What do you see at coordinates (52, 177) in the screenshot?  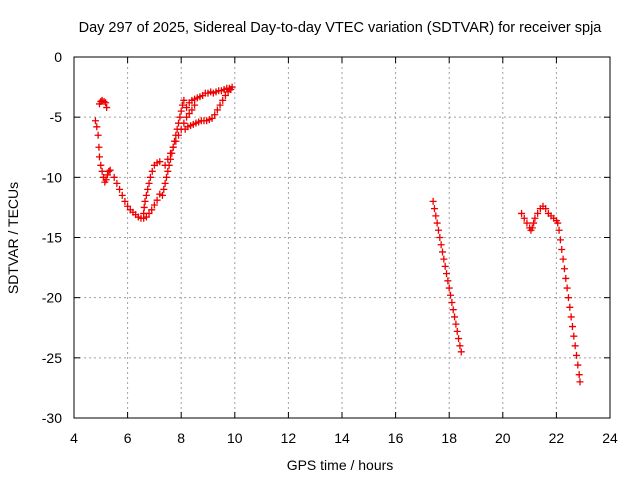 I see `y-tick-label: -10` at bounding box center [52, 177].